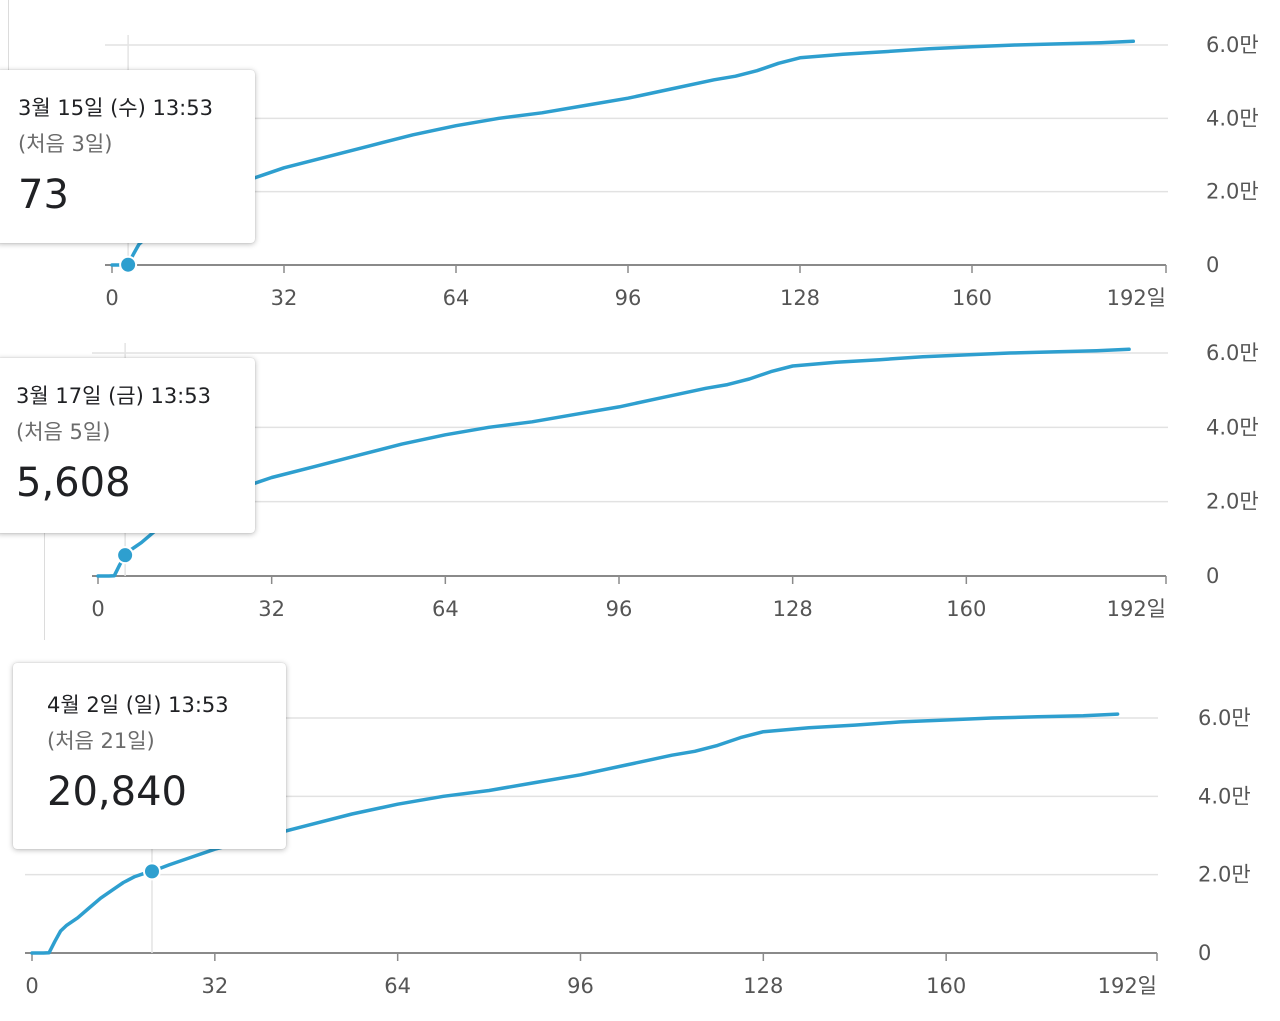  I want to click on tooltip-date: 3월 15일 (수) 13:53, so click(115, 108).